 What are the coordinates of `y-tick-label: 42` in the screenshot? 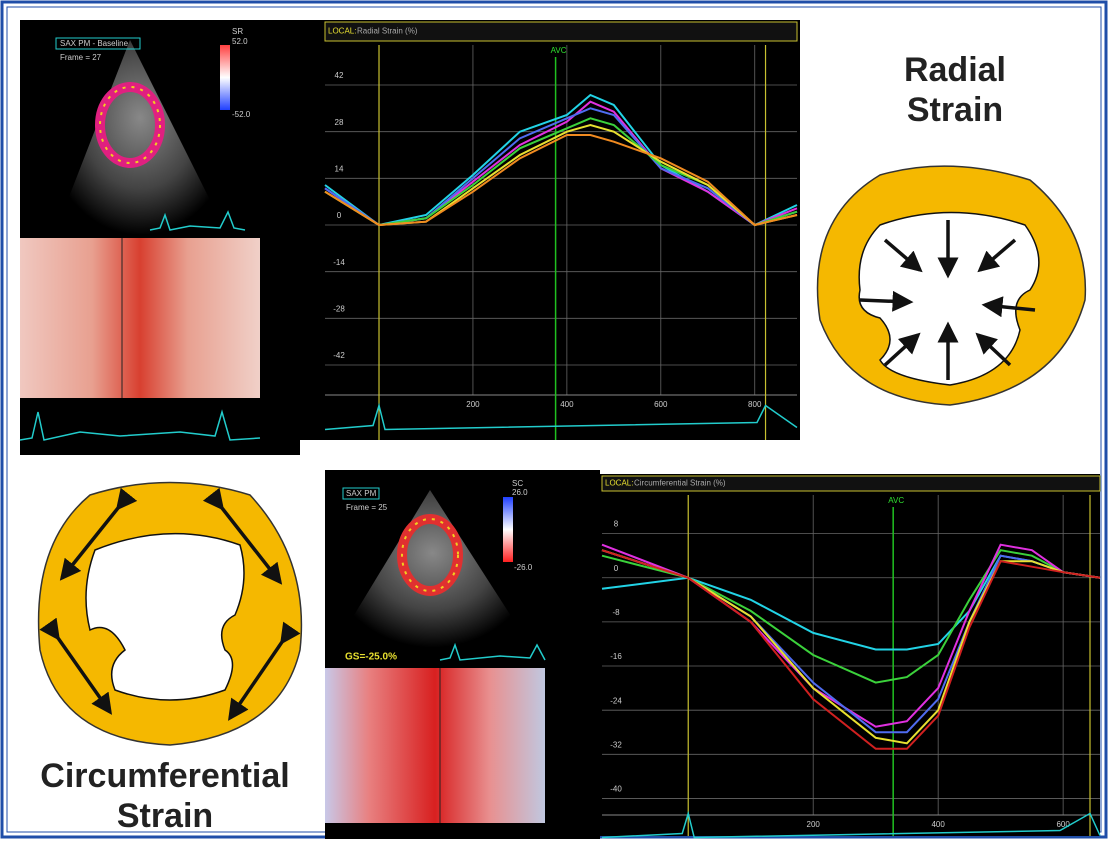 It's located at (339, 75).